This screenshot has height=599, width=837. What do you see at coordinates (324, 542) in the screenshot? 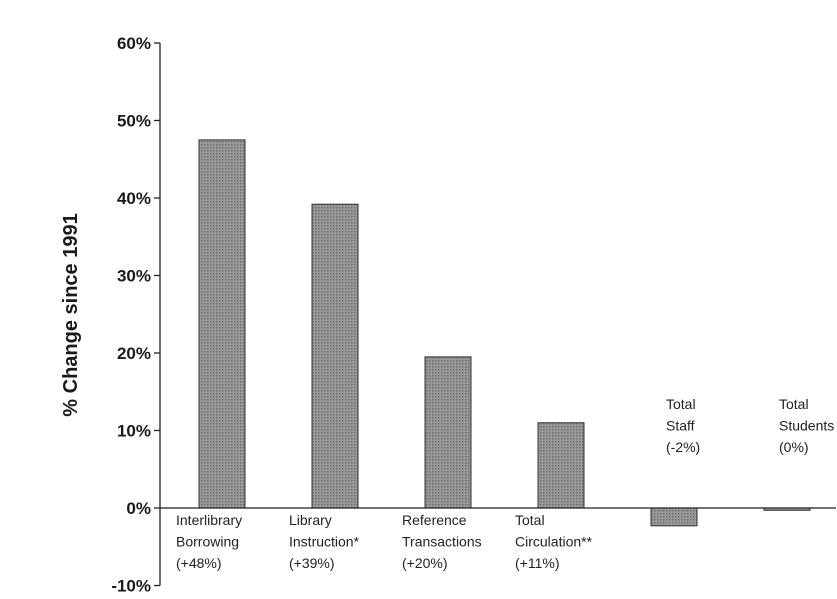
I see `category-label: Instruction*` at bounding box center [324, 542].